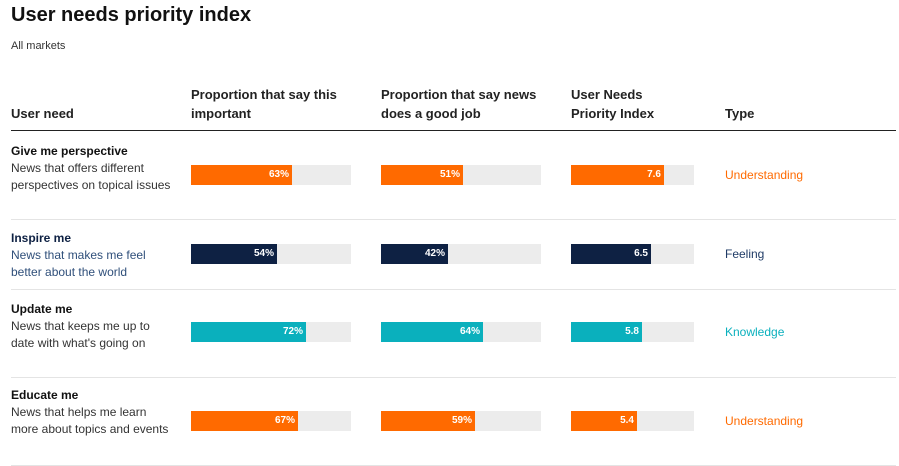 Image resolution: width=899 pixels, height=466 pixels. I want to click on priority-index-bar-track: 5.8, so click(632, 332).